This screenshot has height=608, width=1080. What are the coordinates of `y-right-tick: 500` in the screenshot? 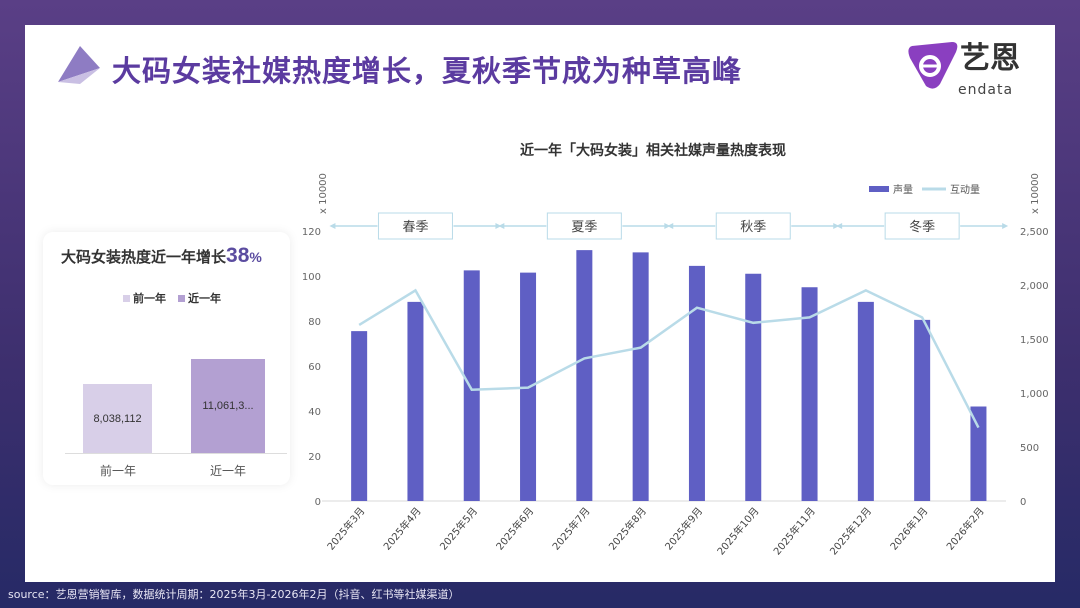 It's located at (1029, 448).